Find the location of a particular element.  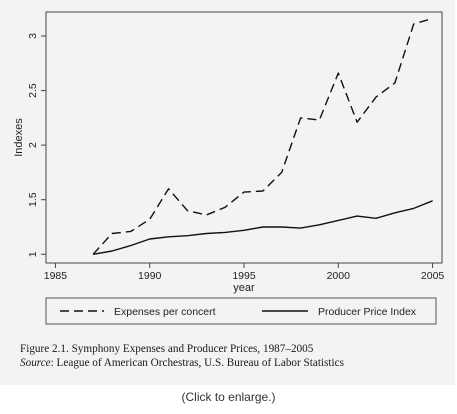

y-tick-label: 2.5 is located at coordinates (33, 90).